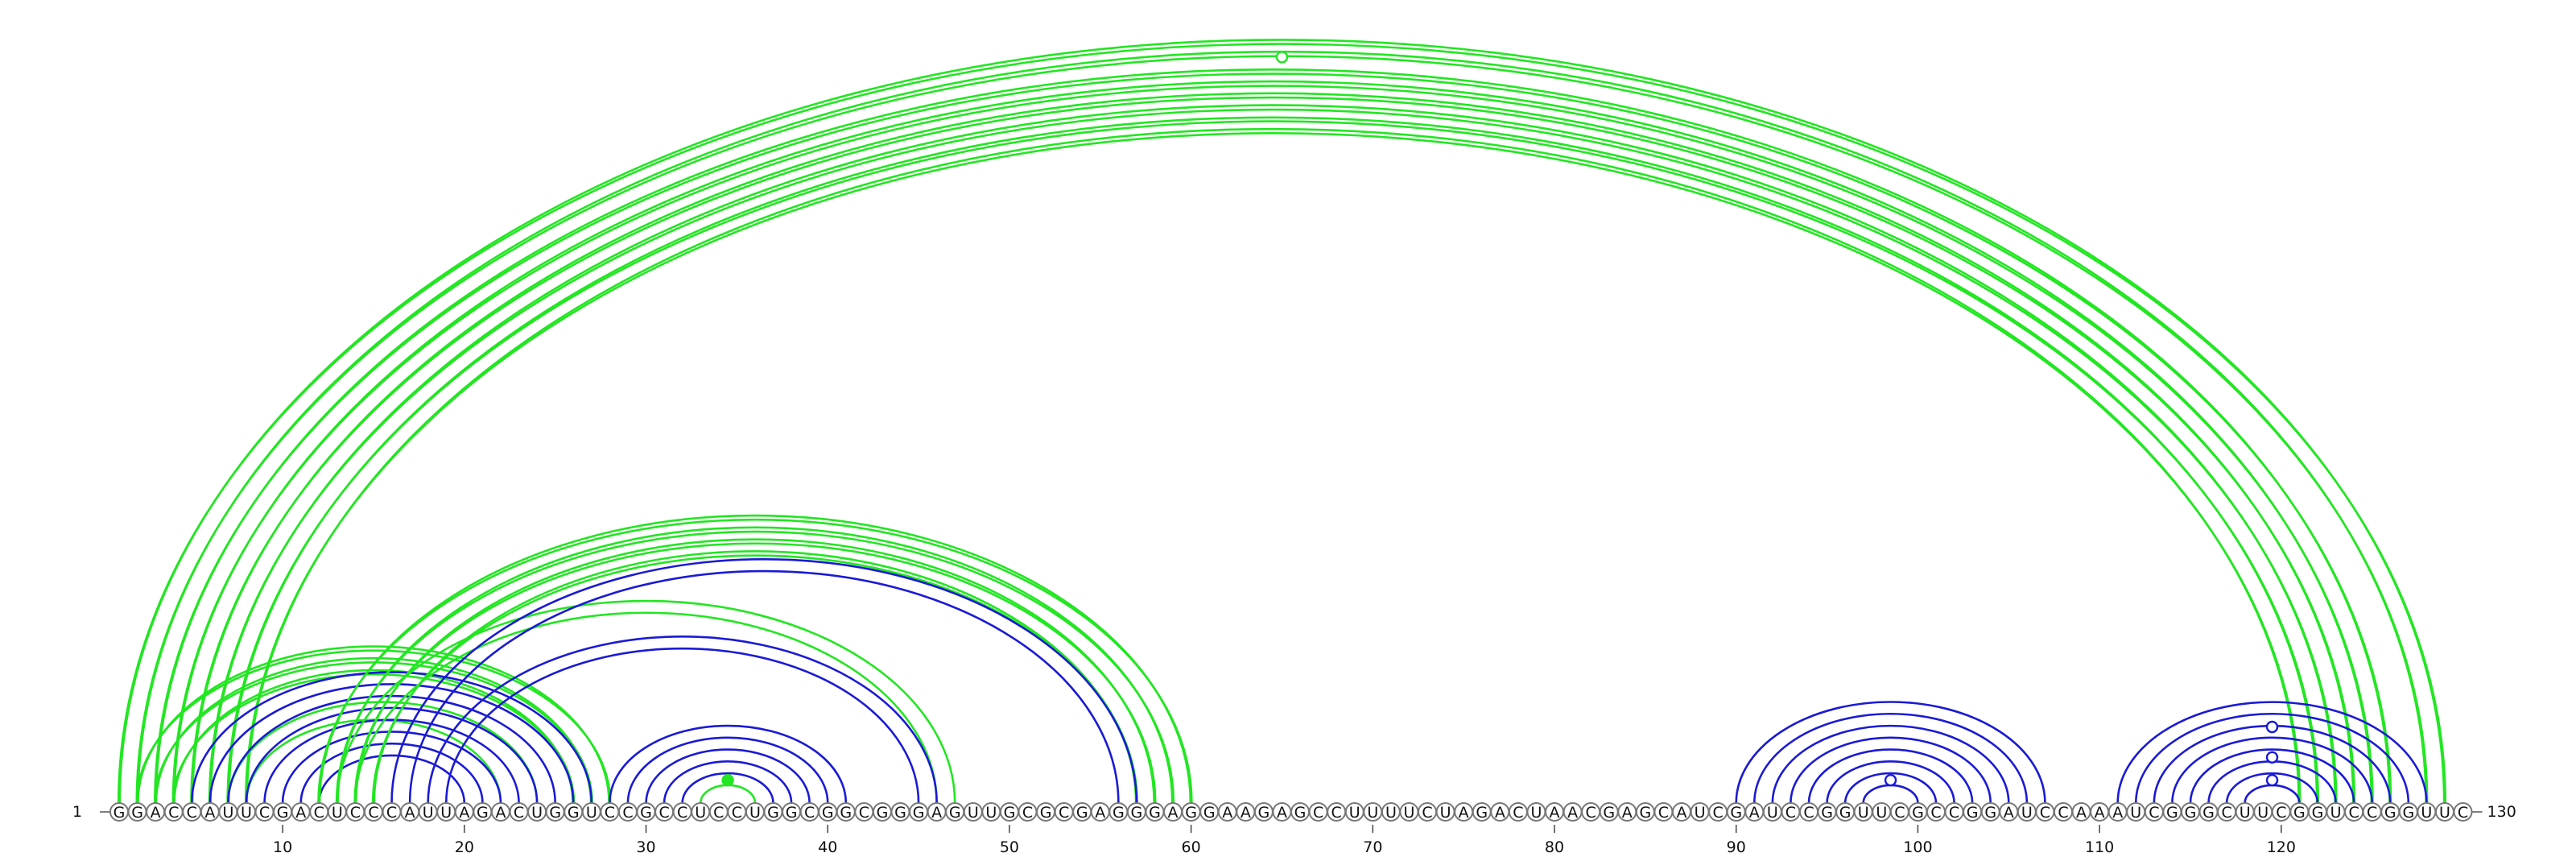 Image resolution: width=2576 pixels, height=857 pixels. What do you see at coordinates (1284, 840) in the screenshot?
I see `position-axis: 10 20 30 40 50 60 70 80 90 100 110 120` at bounding box center [1284, 840].